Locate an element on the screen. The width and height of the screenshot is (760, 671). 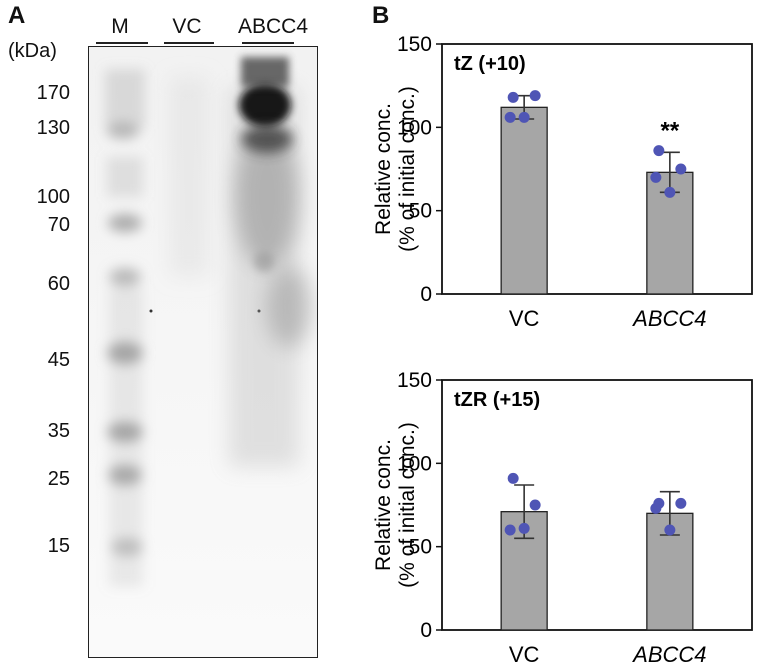
mw-marker-100: 100 is located at coordinates (53, 197).